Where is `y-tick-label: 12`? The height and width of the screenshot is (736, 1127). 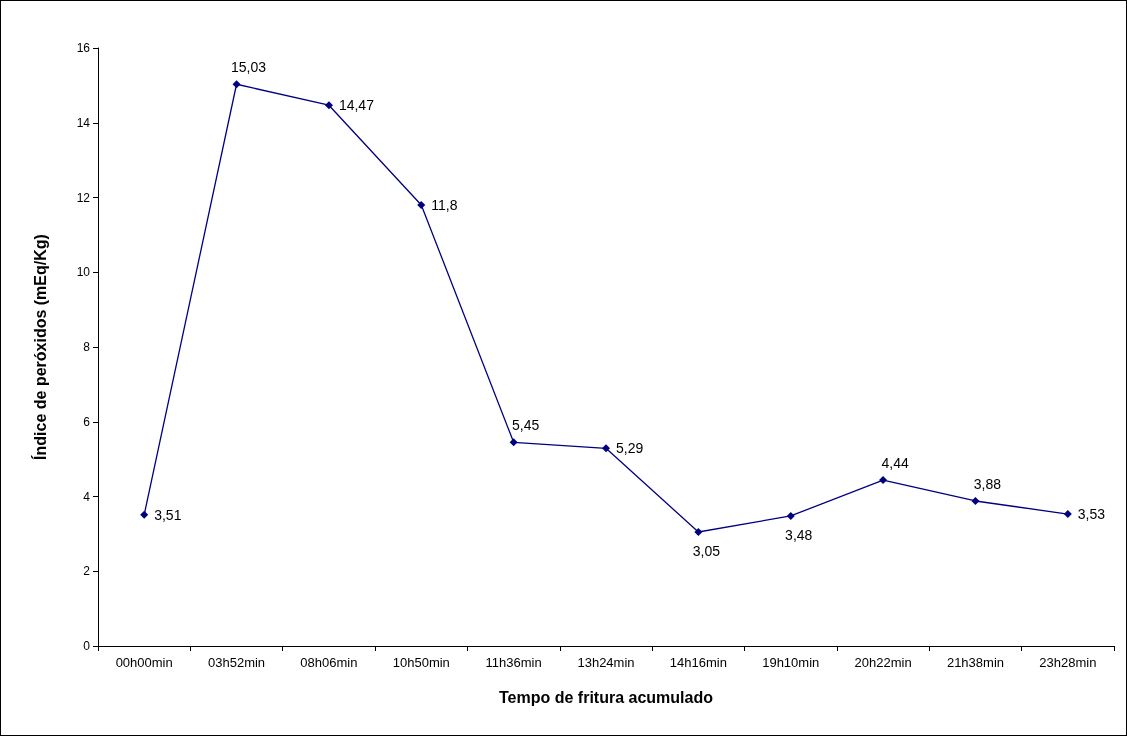
y-tick-label: 12 is located at coordinates (83, 197).